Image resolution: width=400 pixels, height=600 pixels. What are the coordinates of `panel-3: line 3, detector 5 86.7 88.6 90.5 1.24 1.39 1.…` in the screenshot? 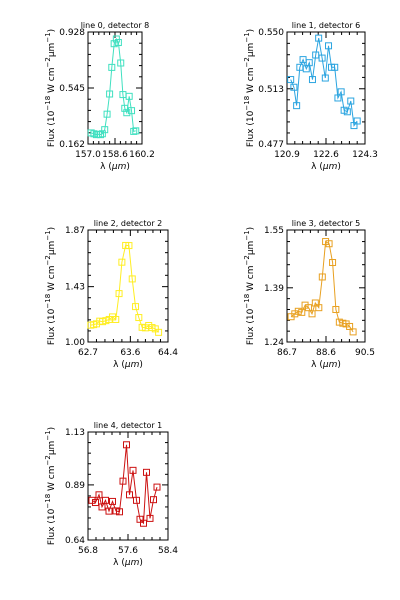 It's located at (309, 294).